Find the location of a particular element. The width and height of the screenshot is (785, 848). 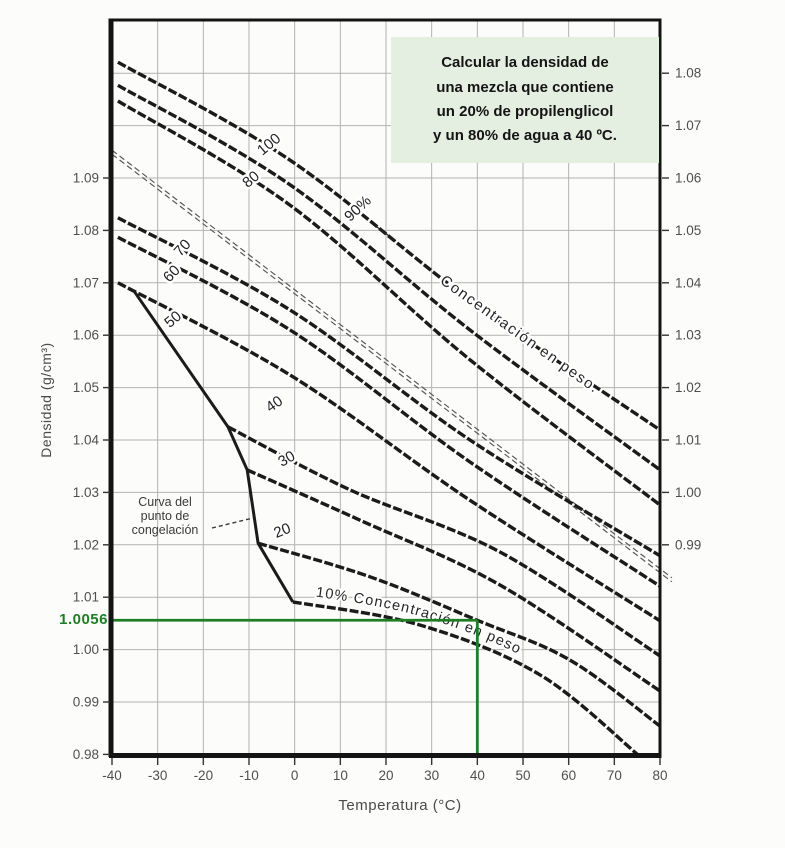

freezing-caption-line: congelación is located at coordinates (165, 530).